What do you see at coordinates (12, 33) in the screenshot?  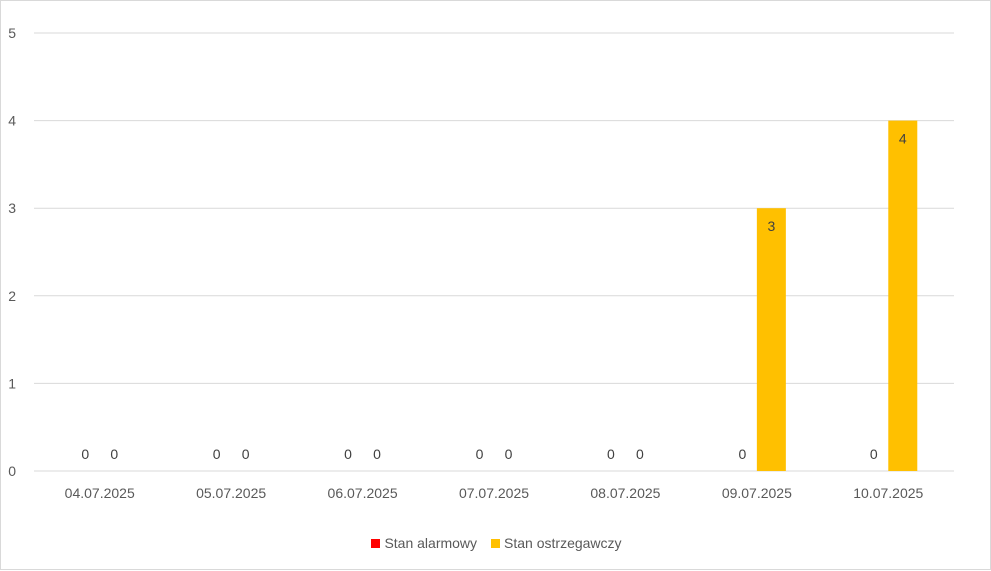 I see `y-tick-label: 5` at bounding box center [12, 33].